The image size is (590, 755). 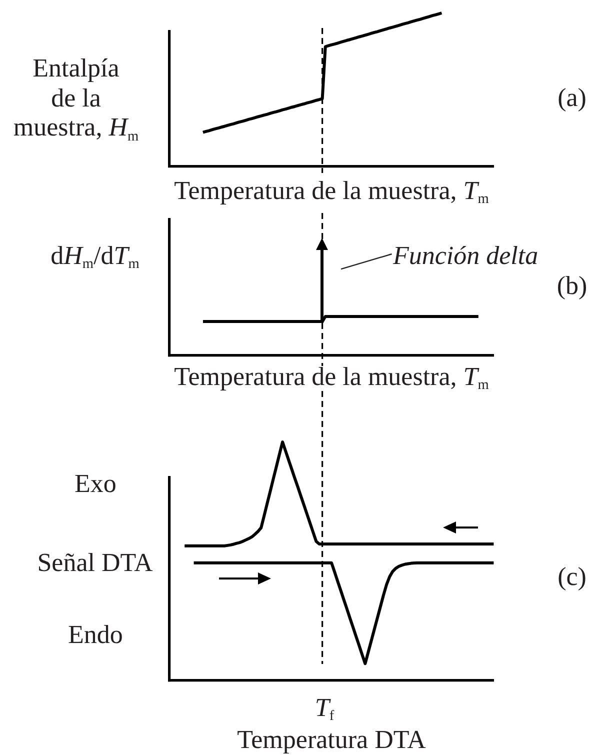 What do you see at coordinates (95, 563) in the screenshot?
I see `y-axis-title: Señal DTA` at bounding box center [95, 563].